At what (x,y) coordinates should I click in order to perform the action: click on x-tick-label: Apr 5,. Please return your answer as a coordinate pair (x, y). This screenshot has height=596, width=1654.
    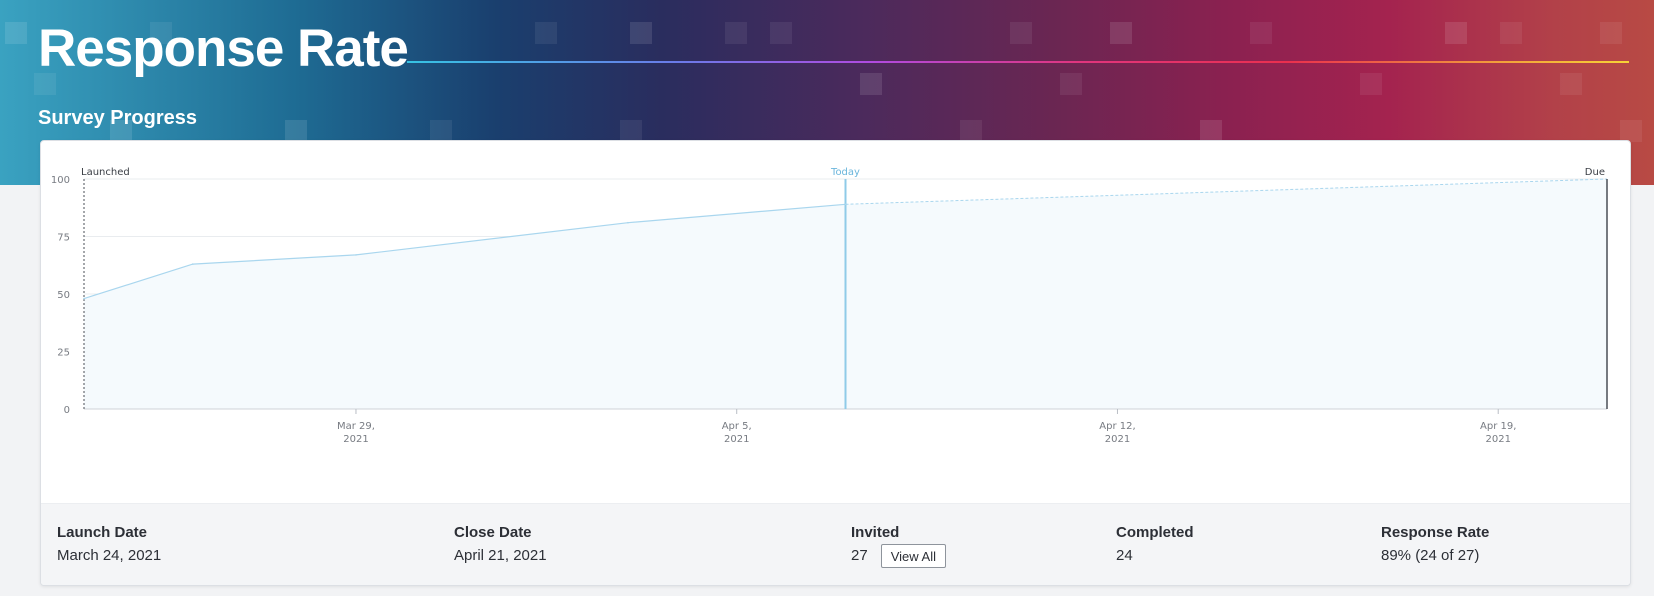
    Looking at the image, I should click on (737, 426).